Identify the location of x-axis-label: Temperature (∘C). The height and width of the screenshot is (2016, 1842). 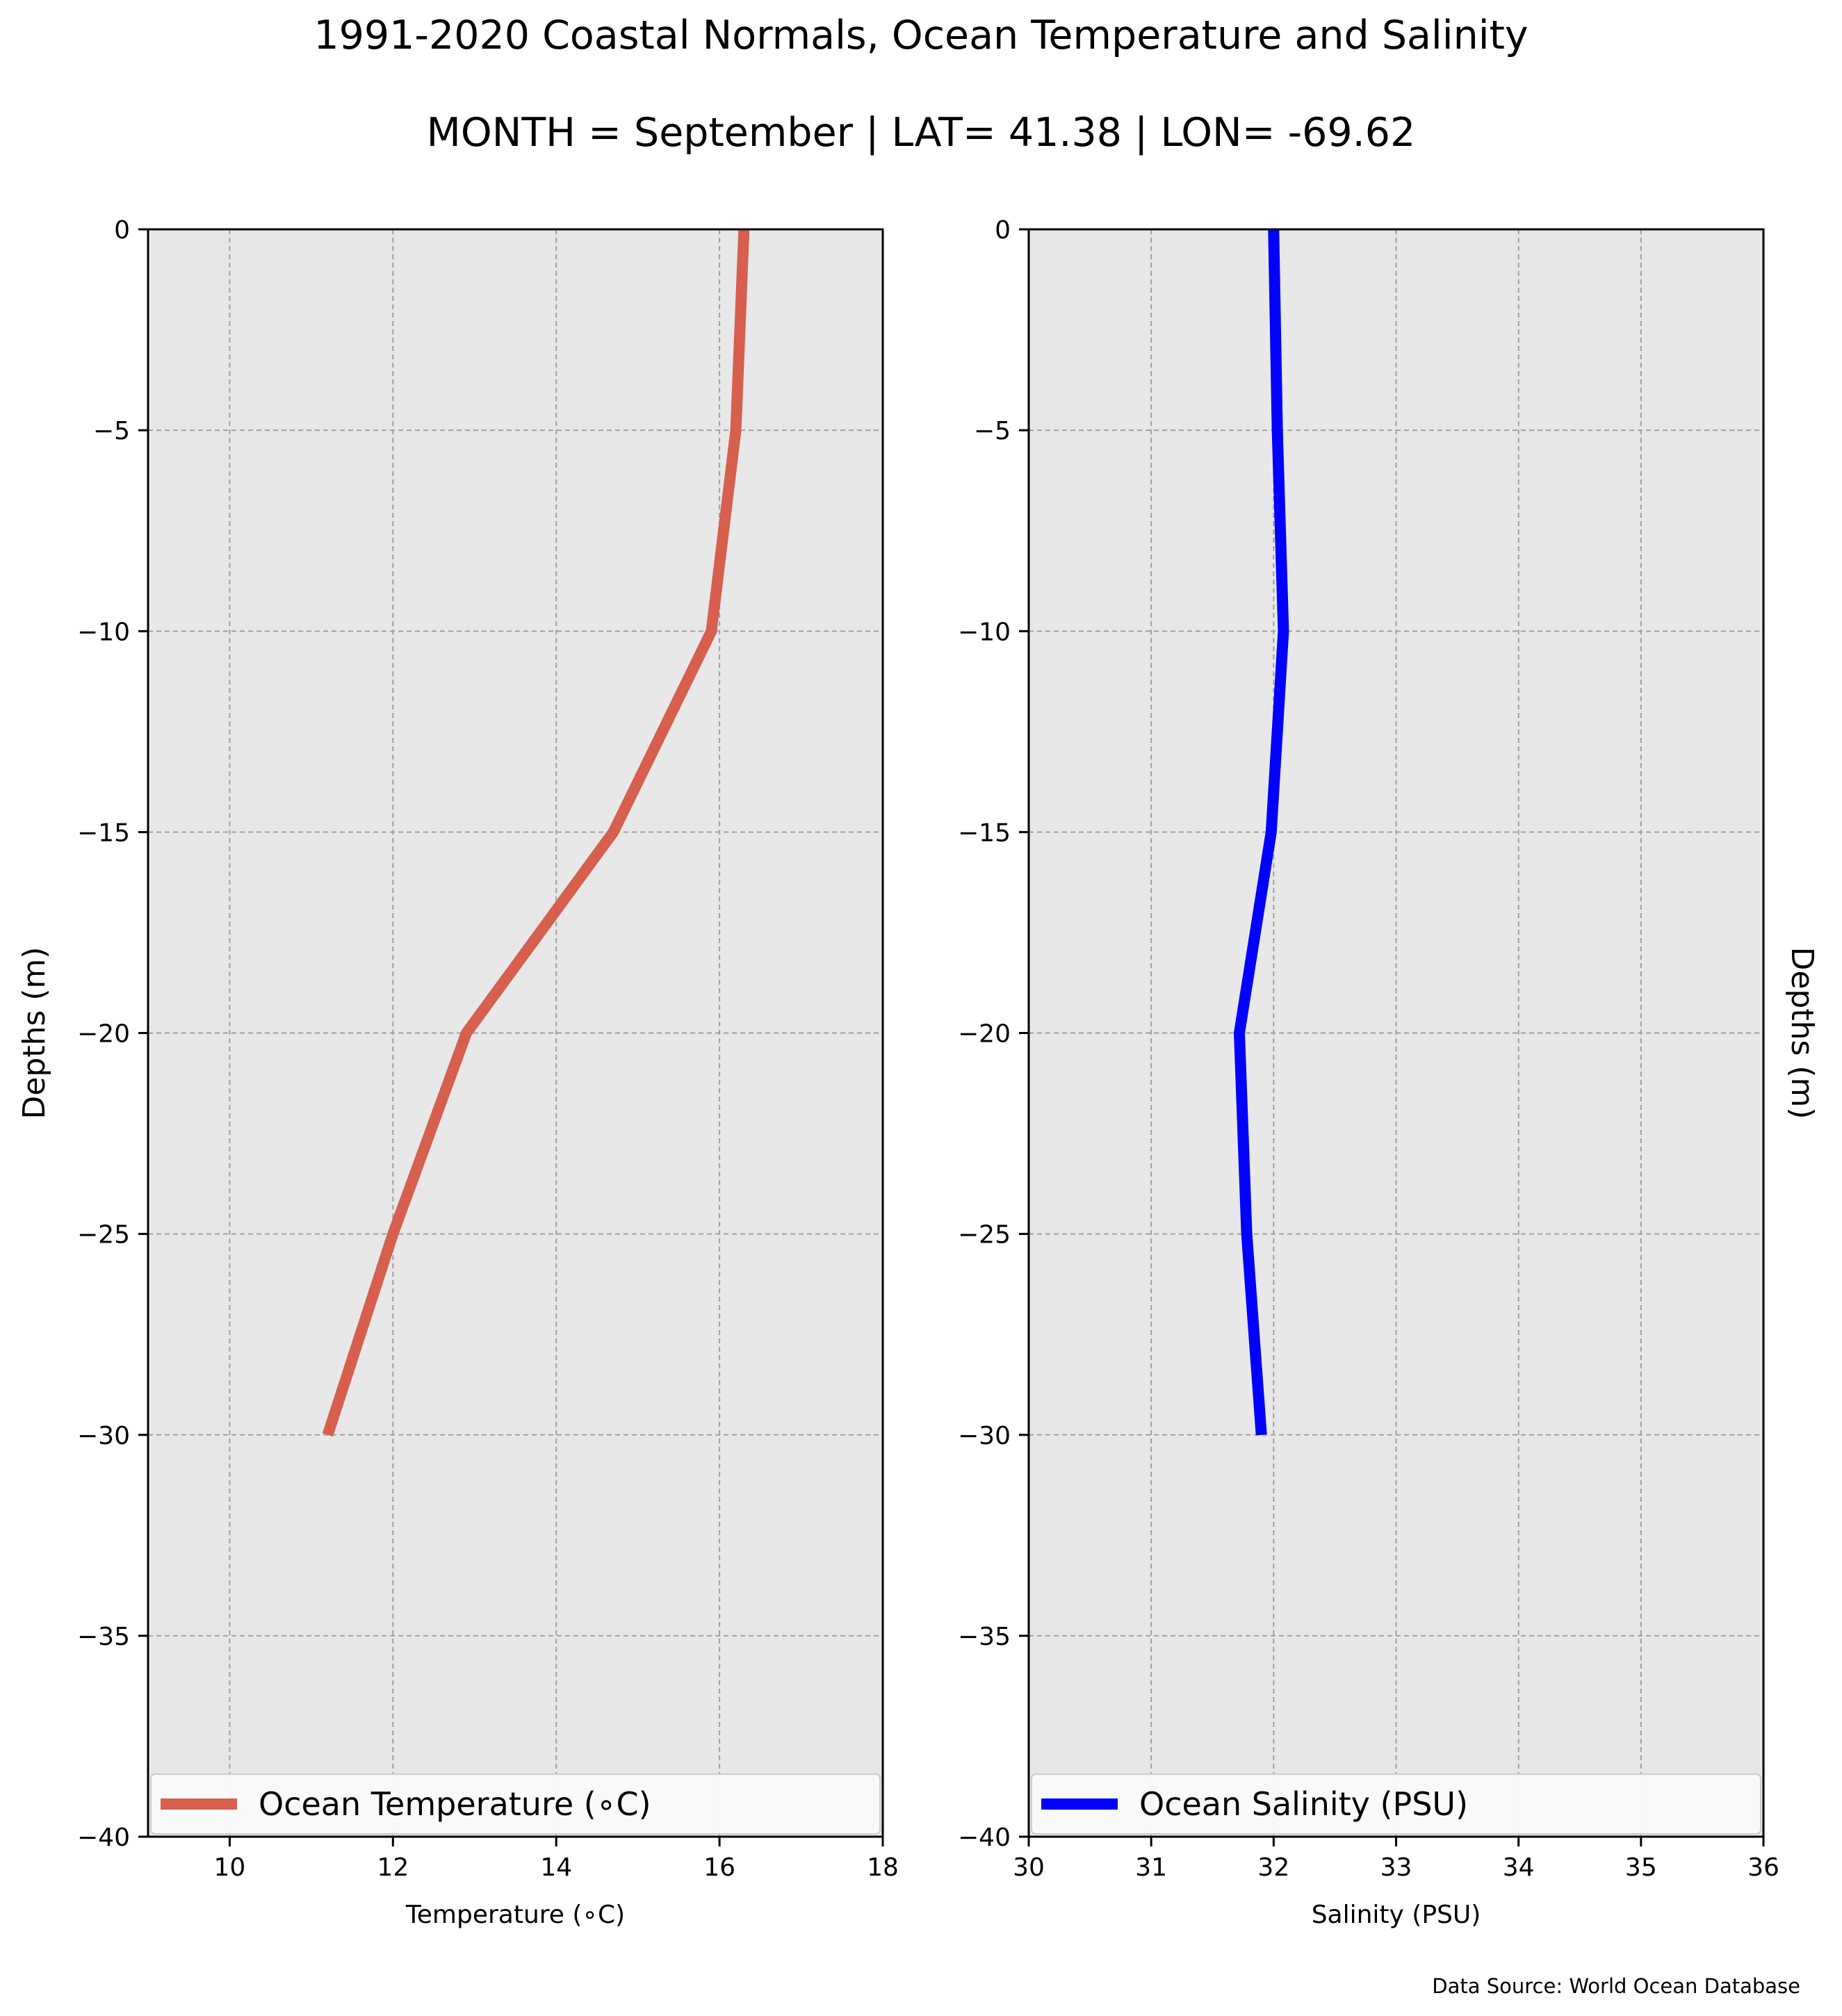
(515, 1915).